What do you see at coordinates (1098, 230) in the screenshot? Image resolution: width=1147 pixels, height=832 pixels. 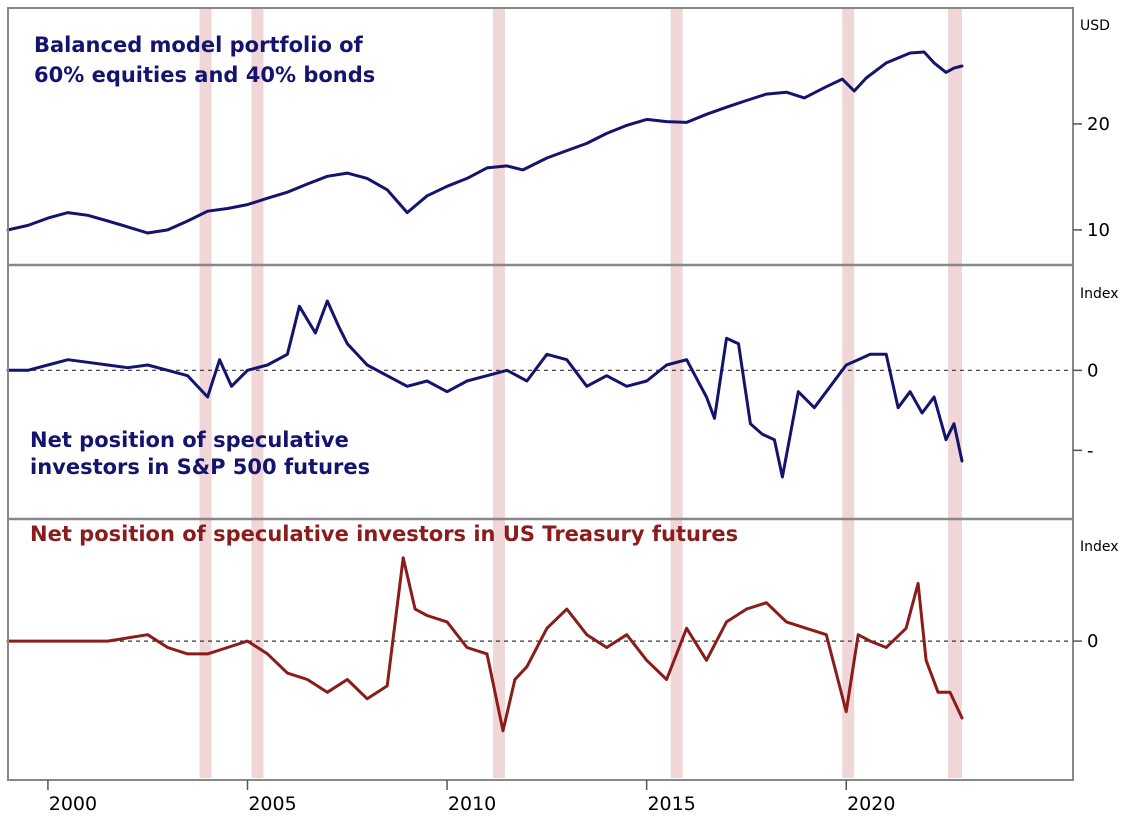 I see `y-tick-label-1-1: 10` at bounding box center [1098, 230].